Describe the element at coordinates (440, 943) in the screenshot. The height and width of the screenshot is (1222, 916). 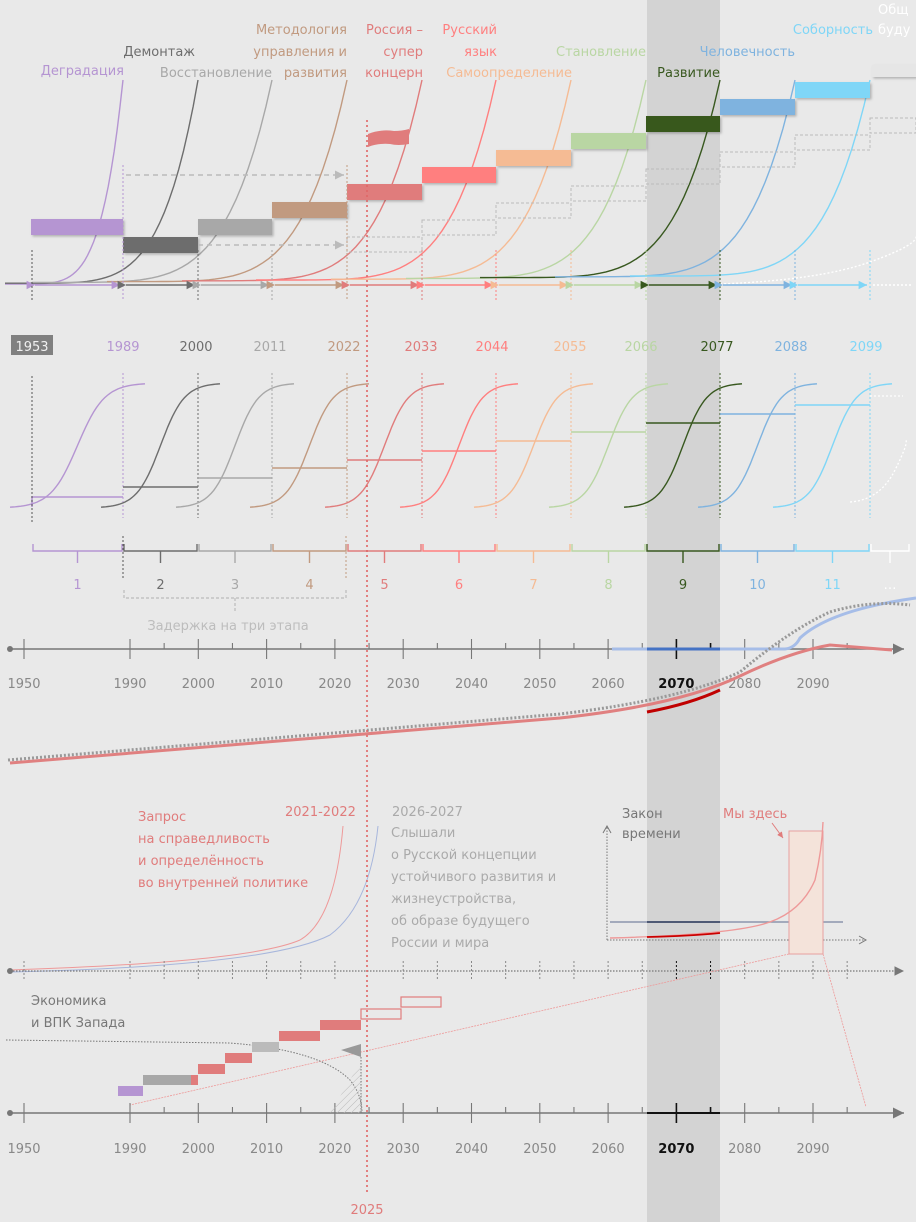
I see `heard-text: России и мира` at that location.